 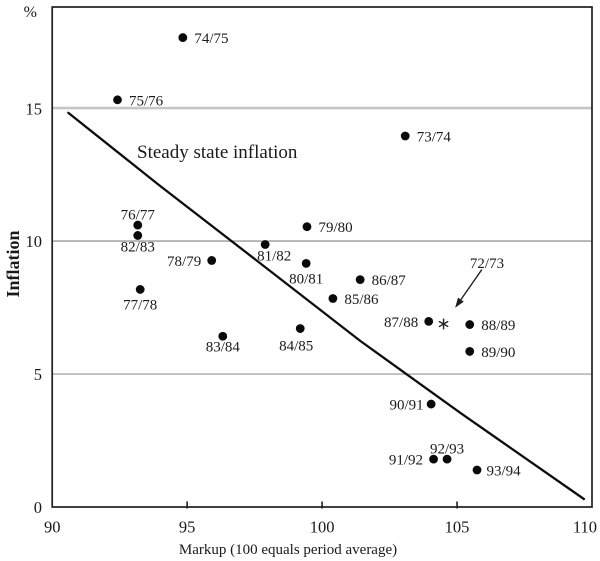 What do you see at coordinates (447, 450) in the screenshot?
I see `data-point-label-92-93: 92/93` at bounding box center [447, 450].